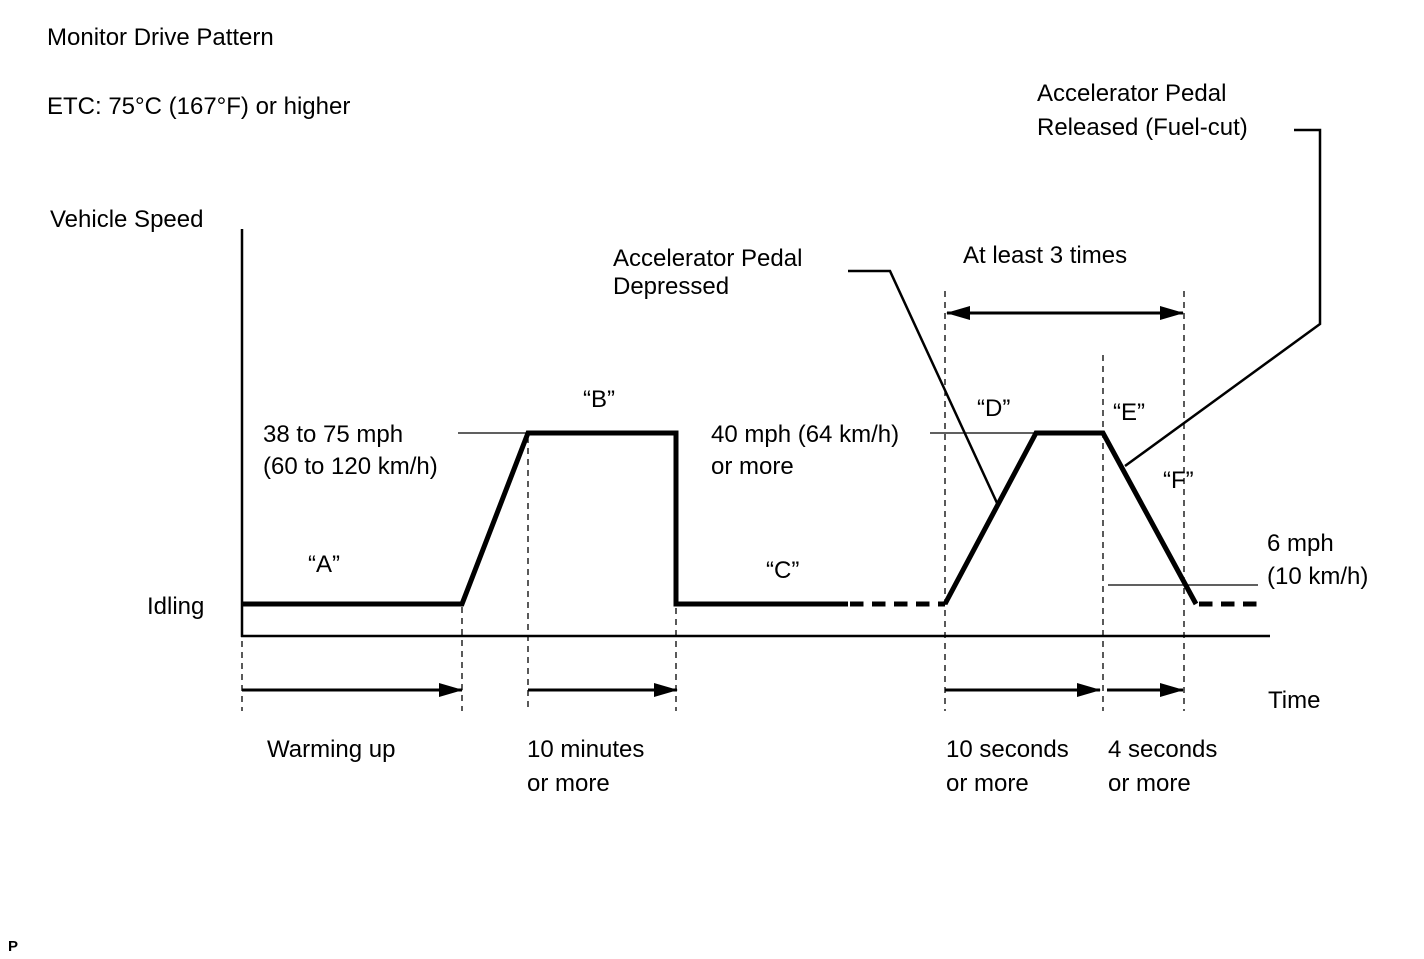 The height and width of the screenshot is (959, 1424). I want to click on accel-released-label-line1: Accelerator Pedal, so click(1131, 93).